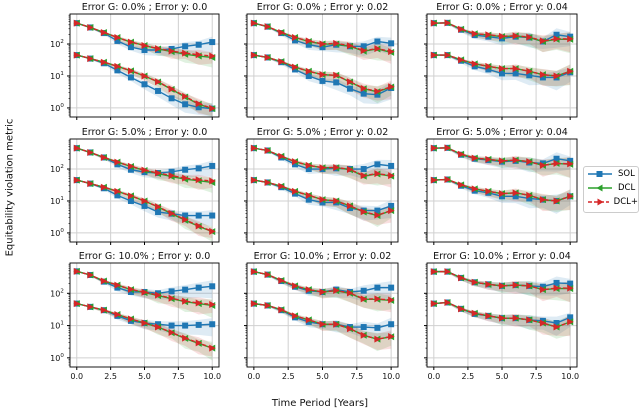  Describe the element at coordinates (10, 187) in the screenshot. I see `y-axis-label: Equitability violation metric` at that location.